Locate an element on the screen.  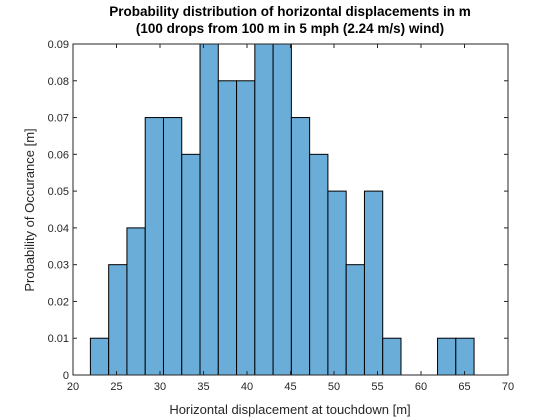
x-tick-label: 20 is located at coordinates (73, 387).